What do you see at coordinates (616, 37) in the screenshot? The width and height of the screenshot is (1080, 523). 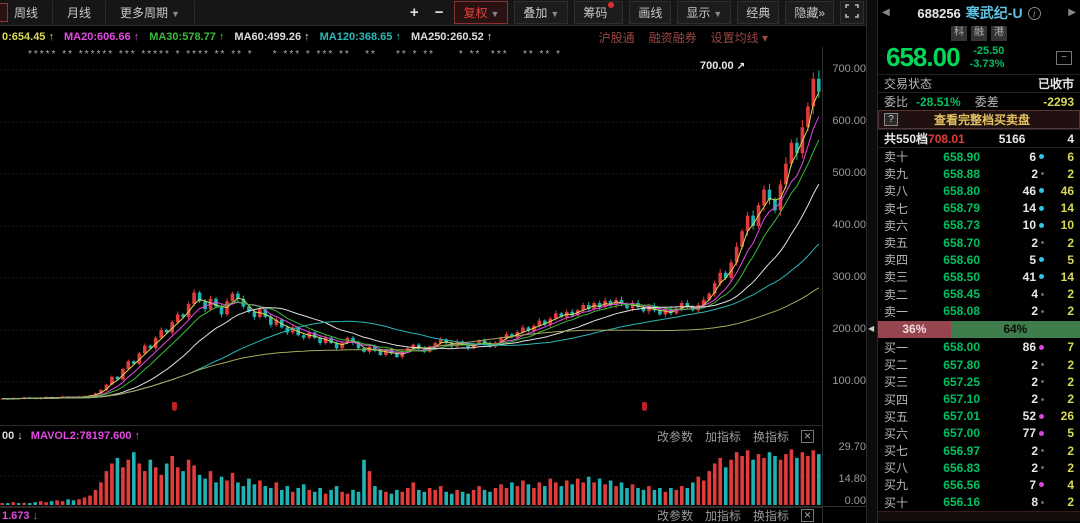 I see `link-hu-gu-tong: 沪股通` at bounding box center [616, 37].